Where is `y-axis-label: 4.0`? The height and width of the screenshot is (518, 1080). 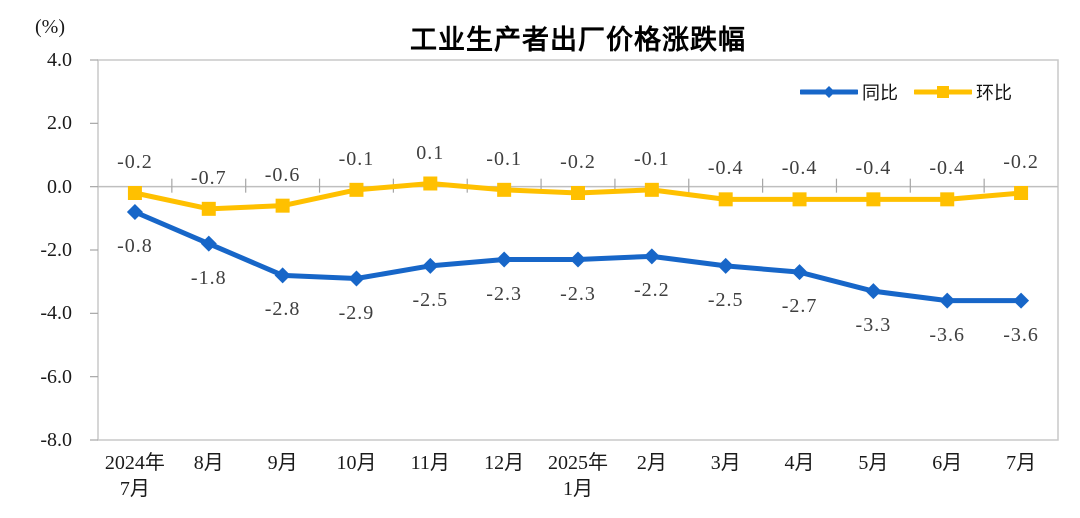 y-axis-label: 4.0 is located at coordinates (59, 60).